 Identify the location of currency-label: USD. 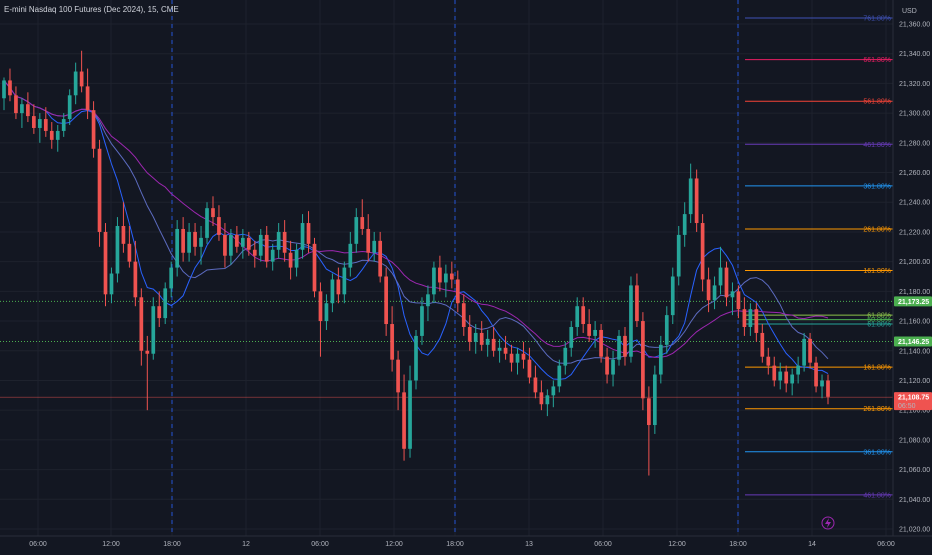
(909, 11).